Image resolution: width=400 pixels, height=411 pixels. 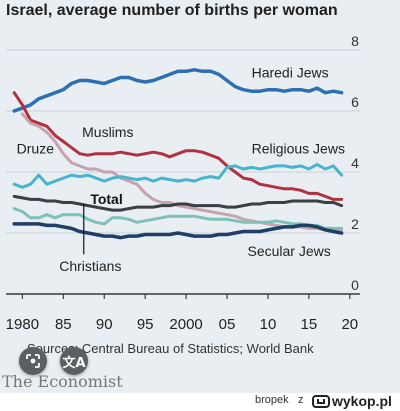 I want to click on series-label-haredi-jews: Haredi Jews, so click(x=290, y=72).